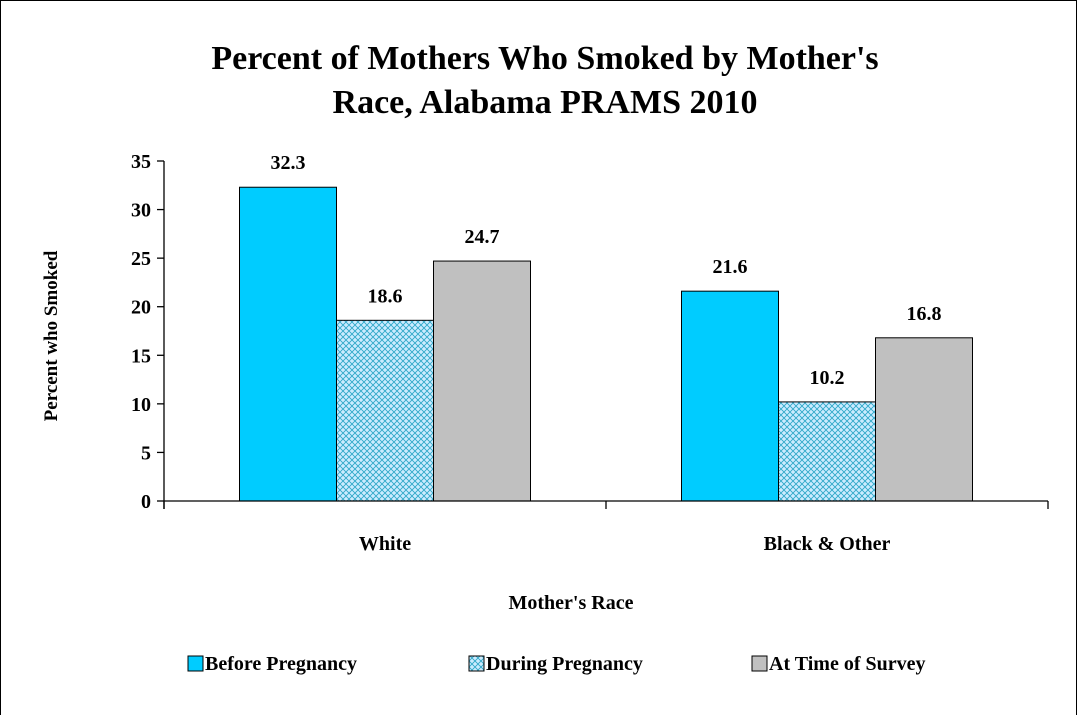 The width and height of the screenshot is (1077, 720). I want to click on y-tick-label-0: 0, so click(146, 502).